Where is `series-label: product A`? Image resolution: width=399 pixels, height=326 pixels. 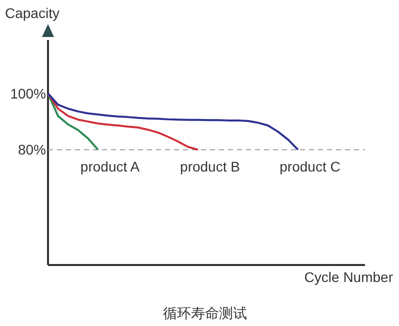 series-label: product A is located at coordinates (110, 166).